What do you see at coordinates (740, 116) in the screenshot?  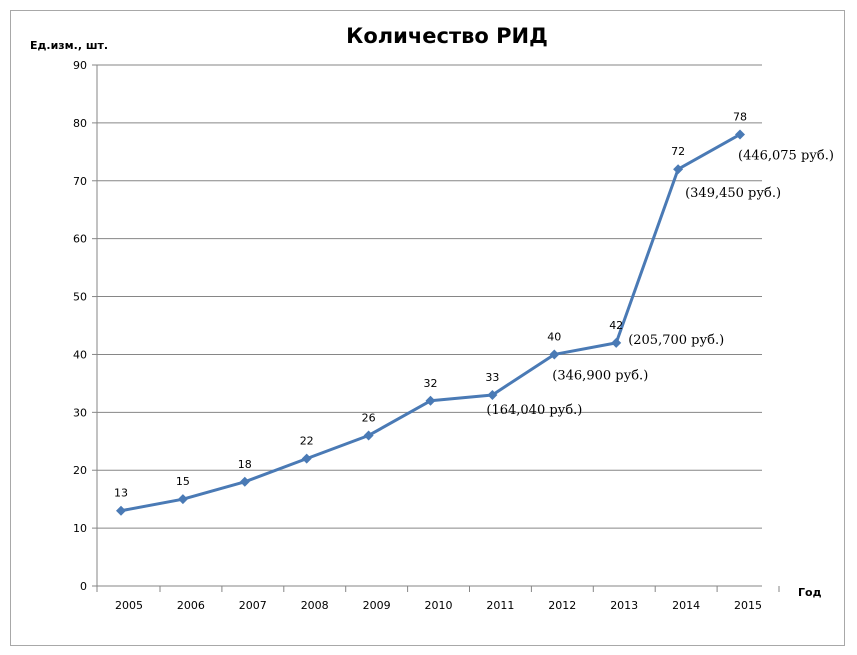 I see `data-label: 78` at bounding box center [740, 116].